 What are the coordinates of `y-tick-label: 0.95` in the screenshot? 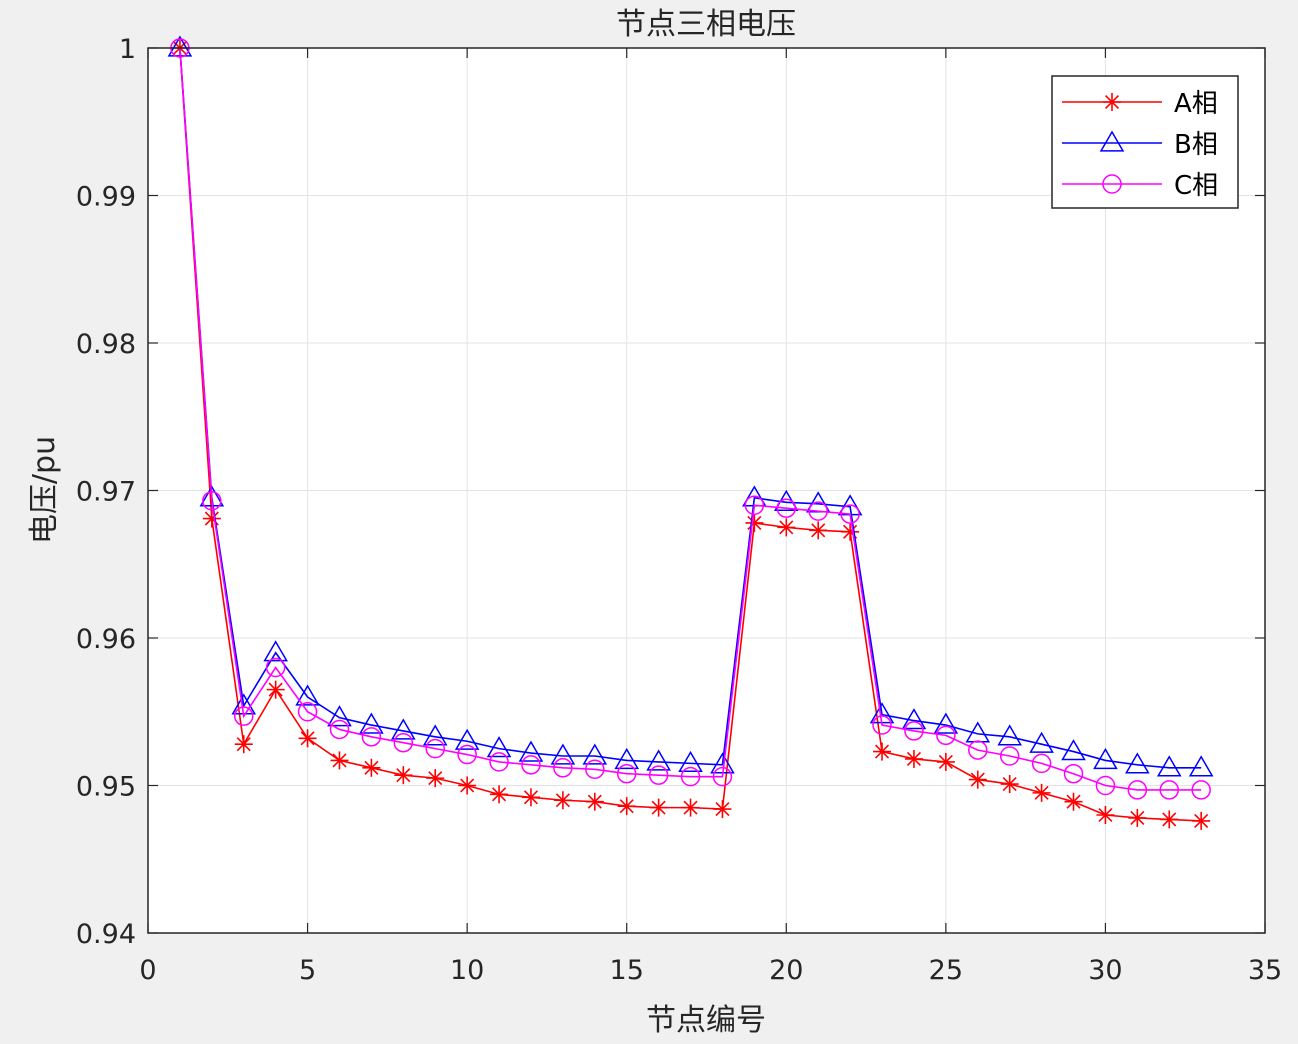 It's located at (106, 787).